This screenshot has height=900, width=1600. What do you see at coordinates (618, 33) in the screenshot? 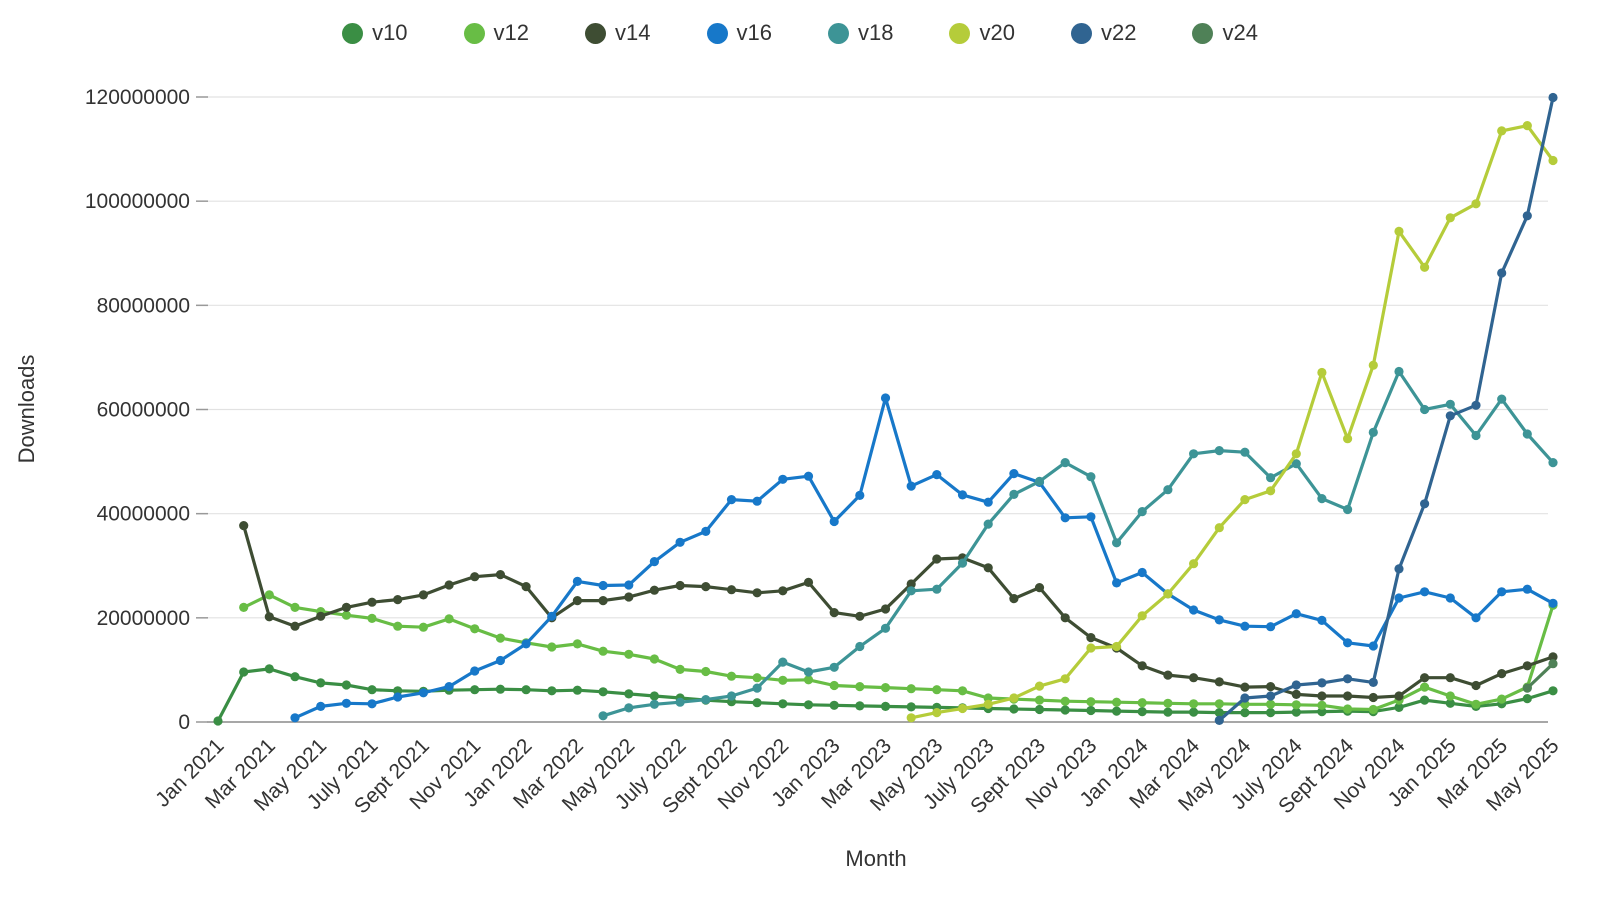
I see `legend-item-v14: v14` at bounding box center [618, 33].